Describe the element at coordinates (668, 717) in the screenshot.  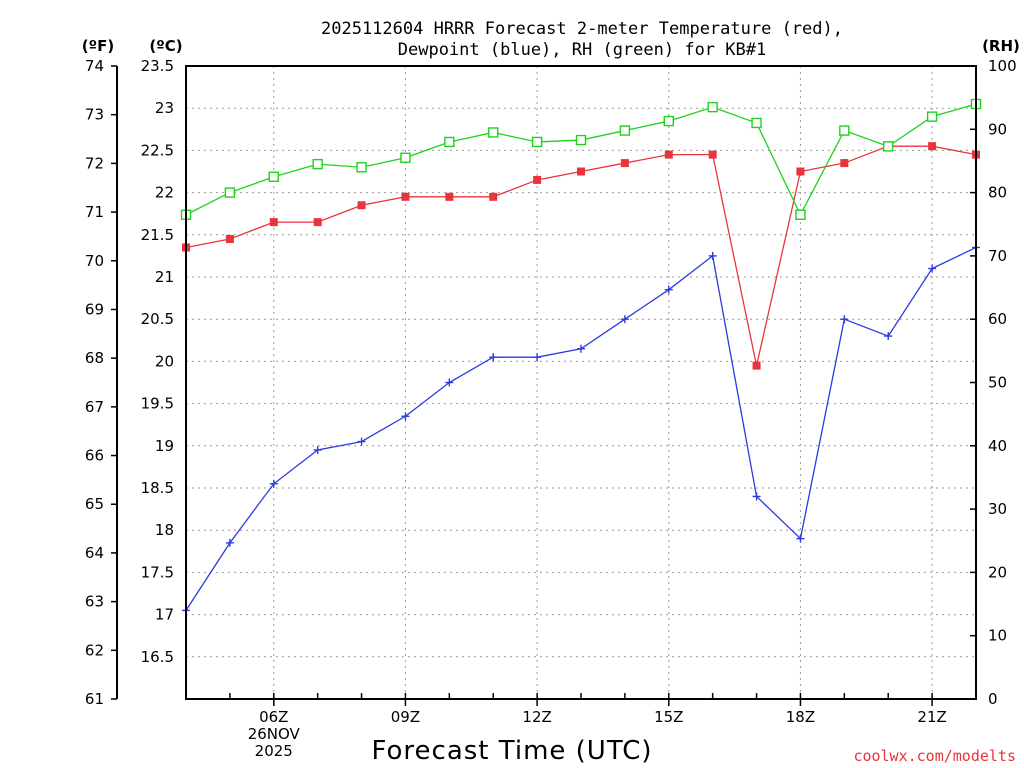
I see `x-tick-label: 15Z` at that location.